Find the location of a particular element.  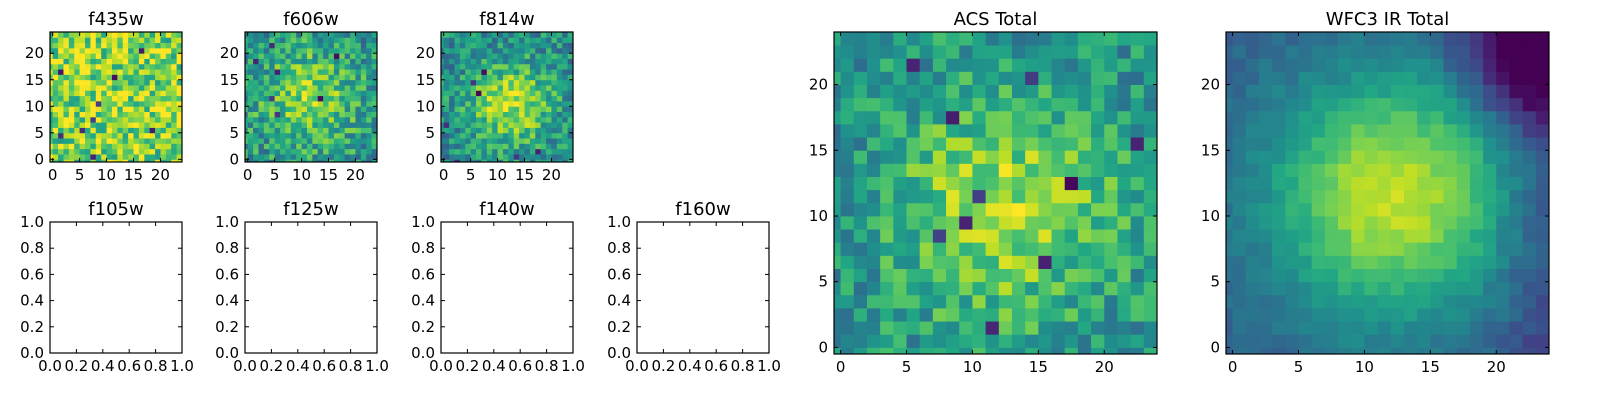

axes-frame is located at coordinates (311, 97).